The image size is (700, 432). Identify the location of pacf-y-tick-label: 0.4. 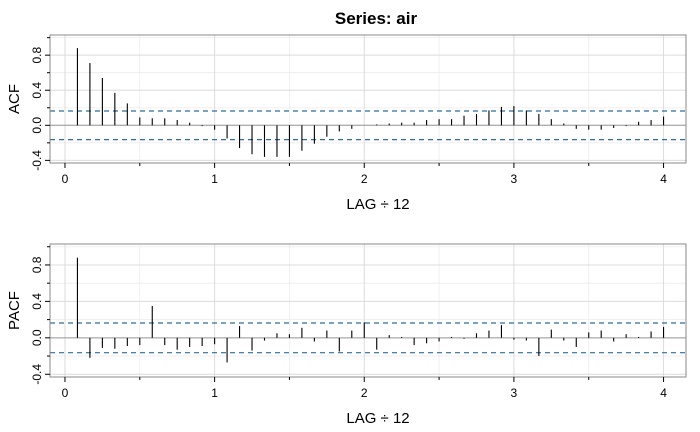
(37, 301).